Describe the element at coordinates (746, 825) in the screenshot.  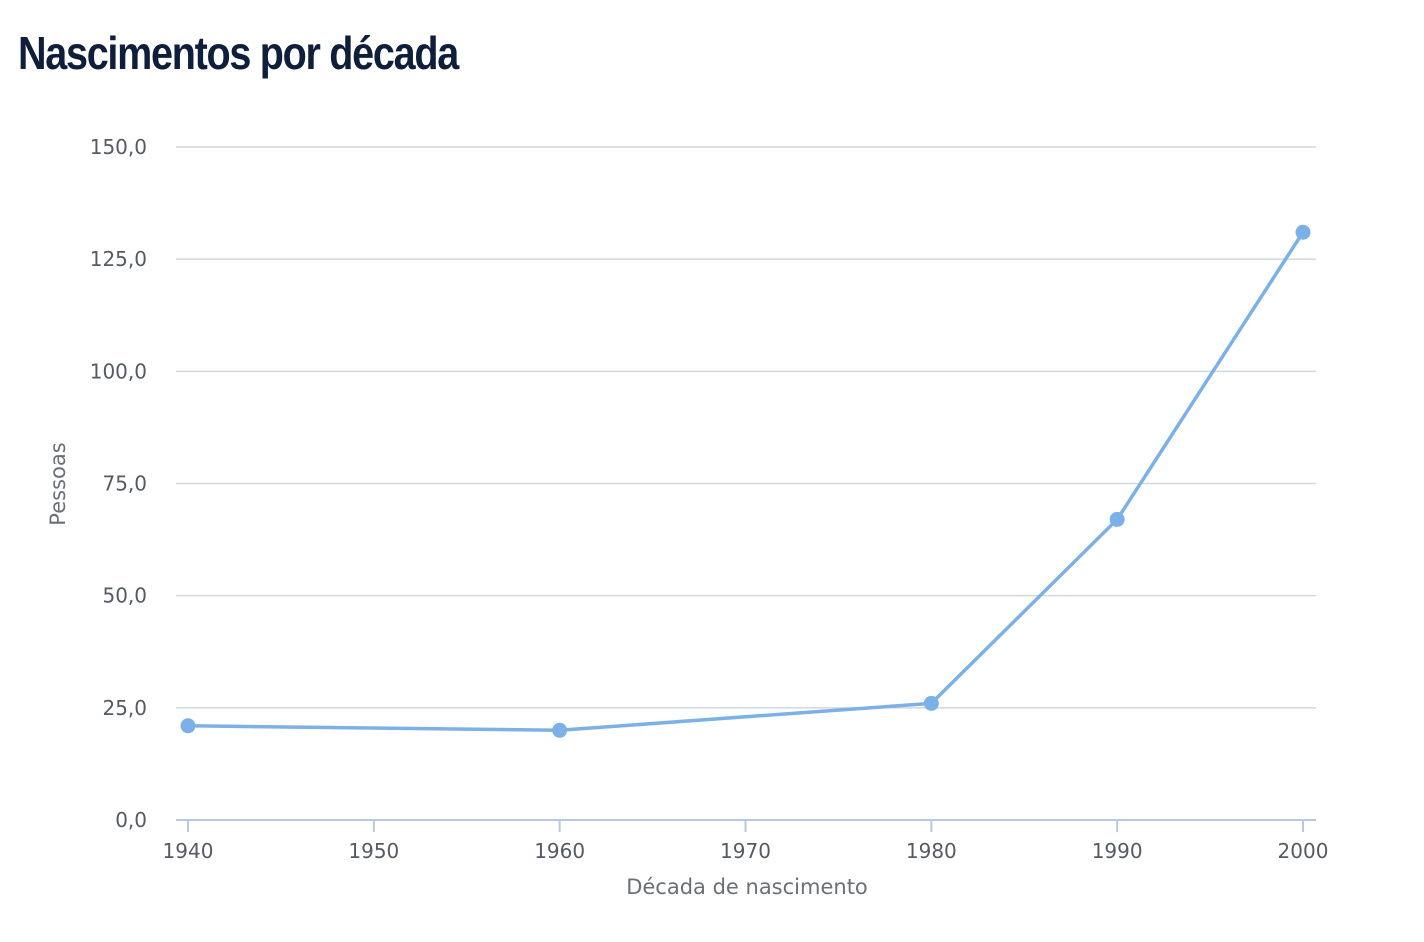
I see `x-axis` at that location.